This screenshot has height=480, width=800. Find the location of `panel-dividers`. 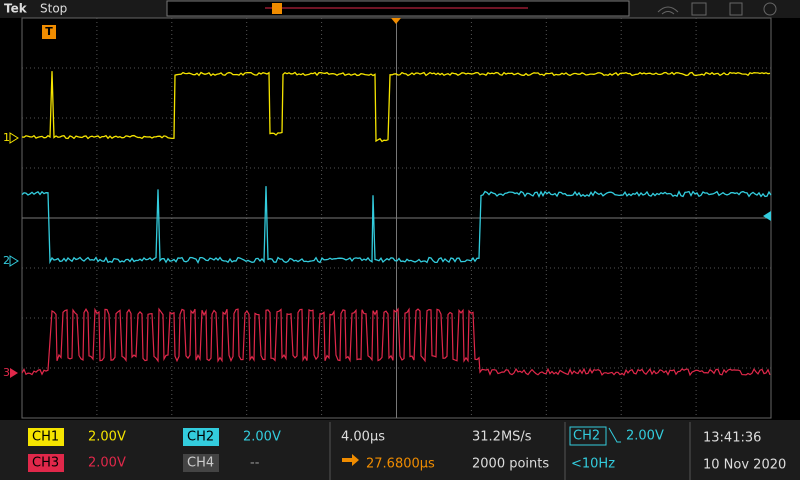

panel-dividers is located at coordinates (510, 451).